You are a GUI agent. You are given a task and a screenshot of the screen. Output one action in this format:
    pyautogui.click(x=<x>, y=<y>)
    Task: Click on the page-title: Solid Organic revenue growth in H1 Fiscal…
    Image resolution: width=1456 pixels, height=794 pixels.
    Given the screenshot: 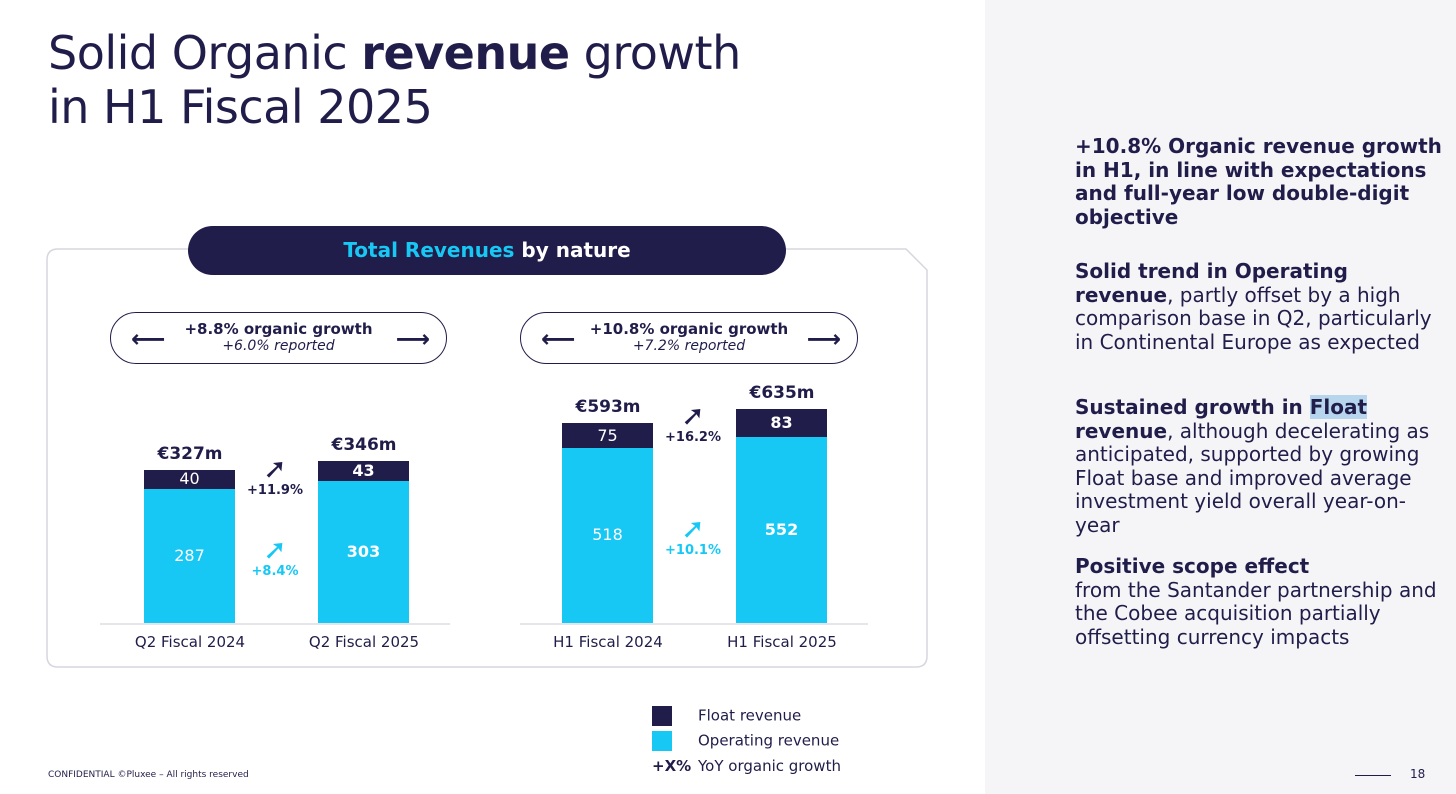 What is the action you would take?
    pyautogui.click(x=394, y=80)
    